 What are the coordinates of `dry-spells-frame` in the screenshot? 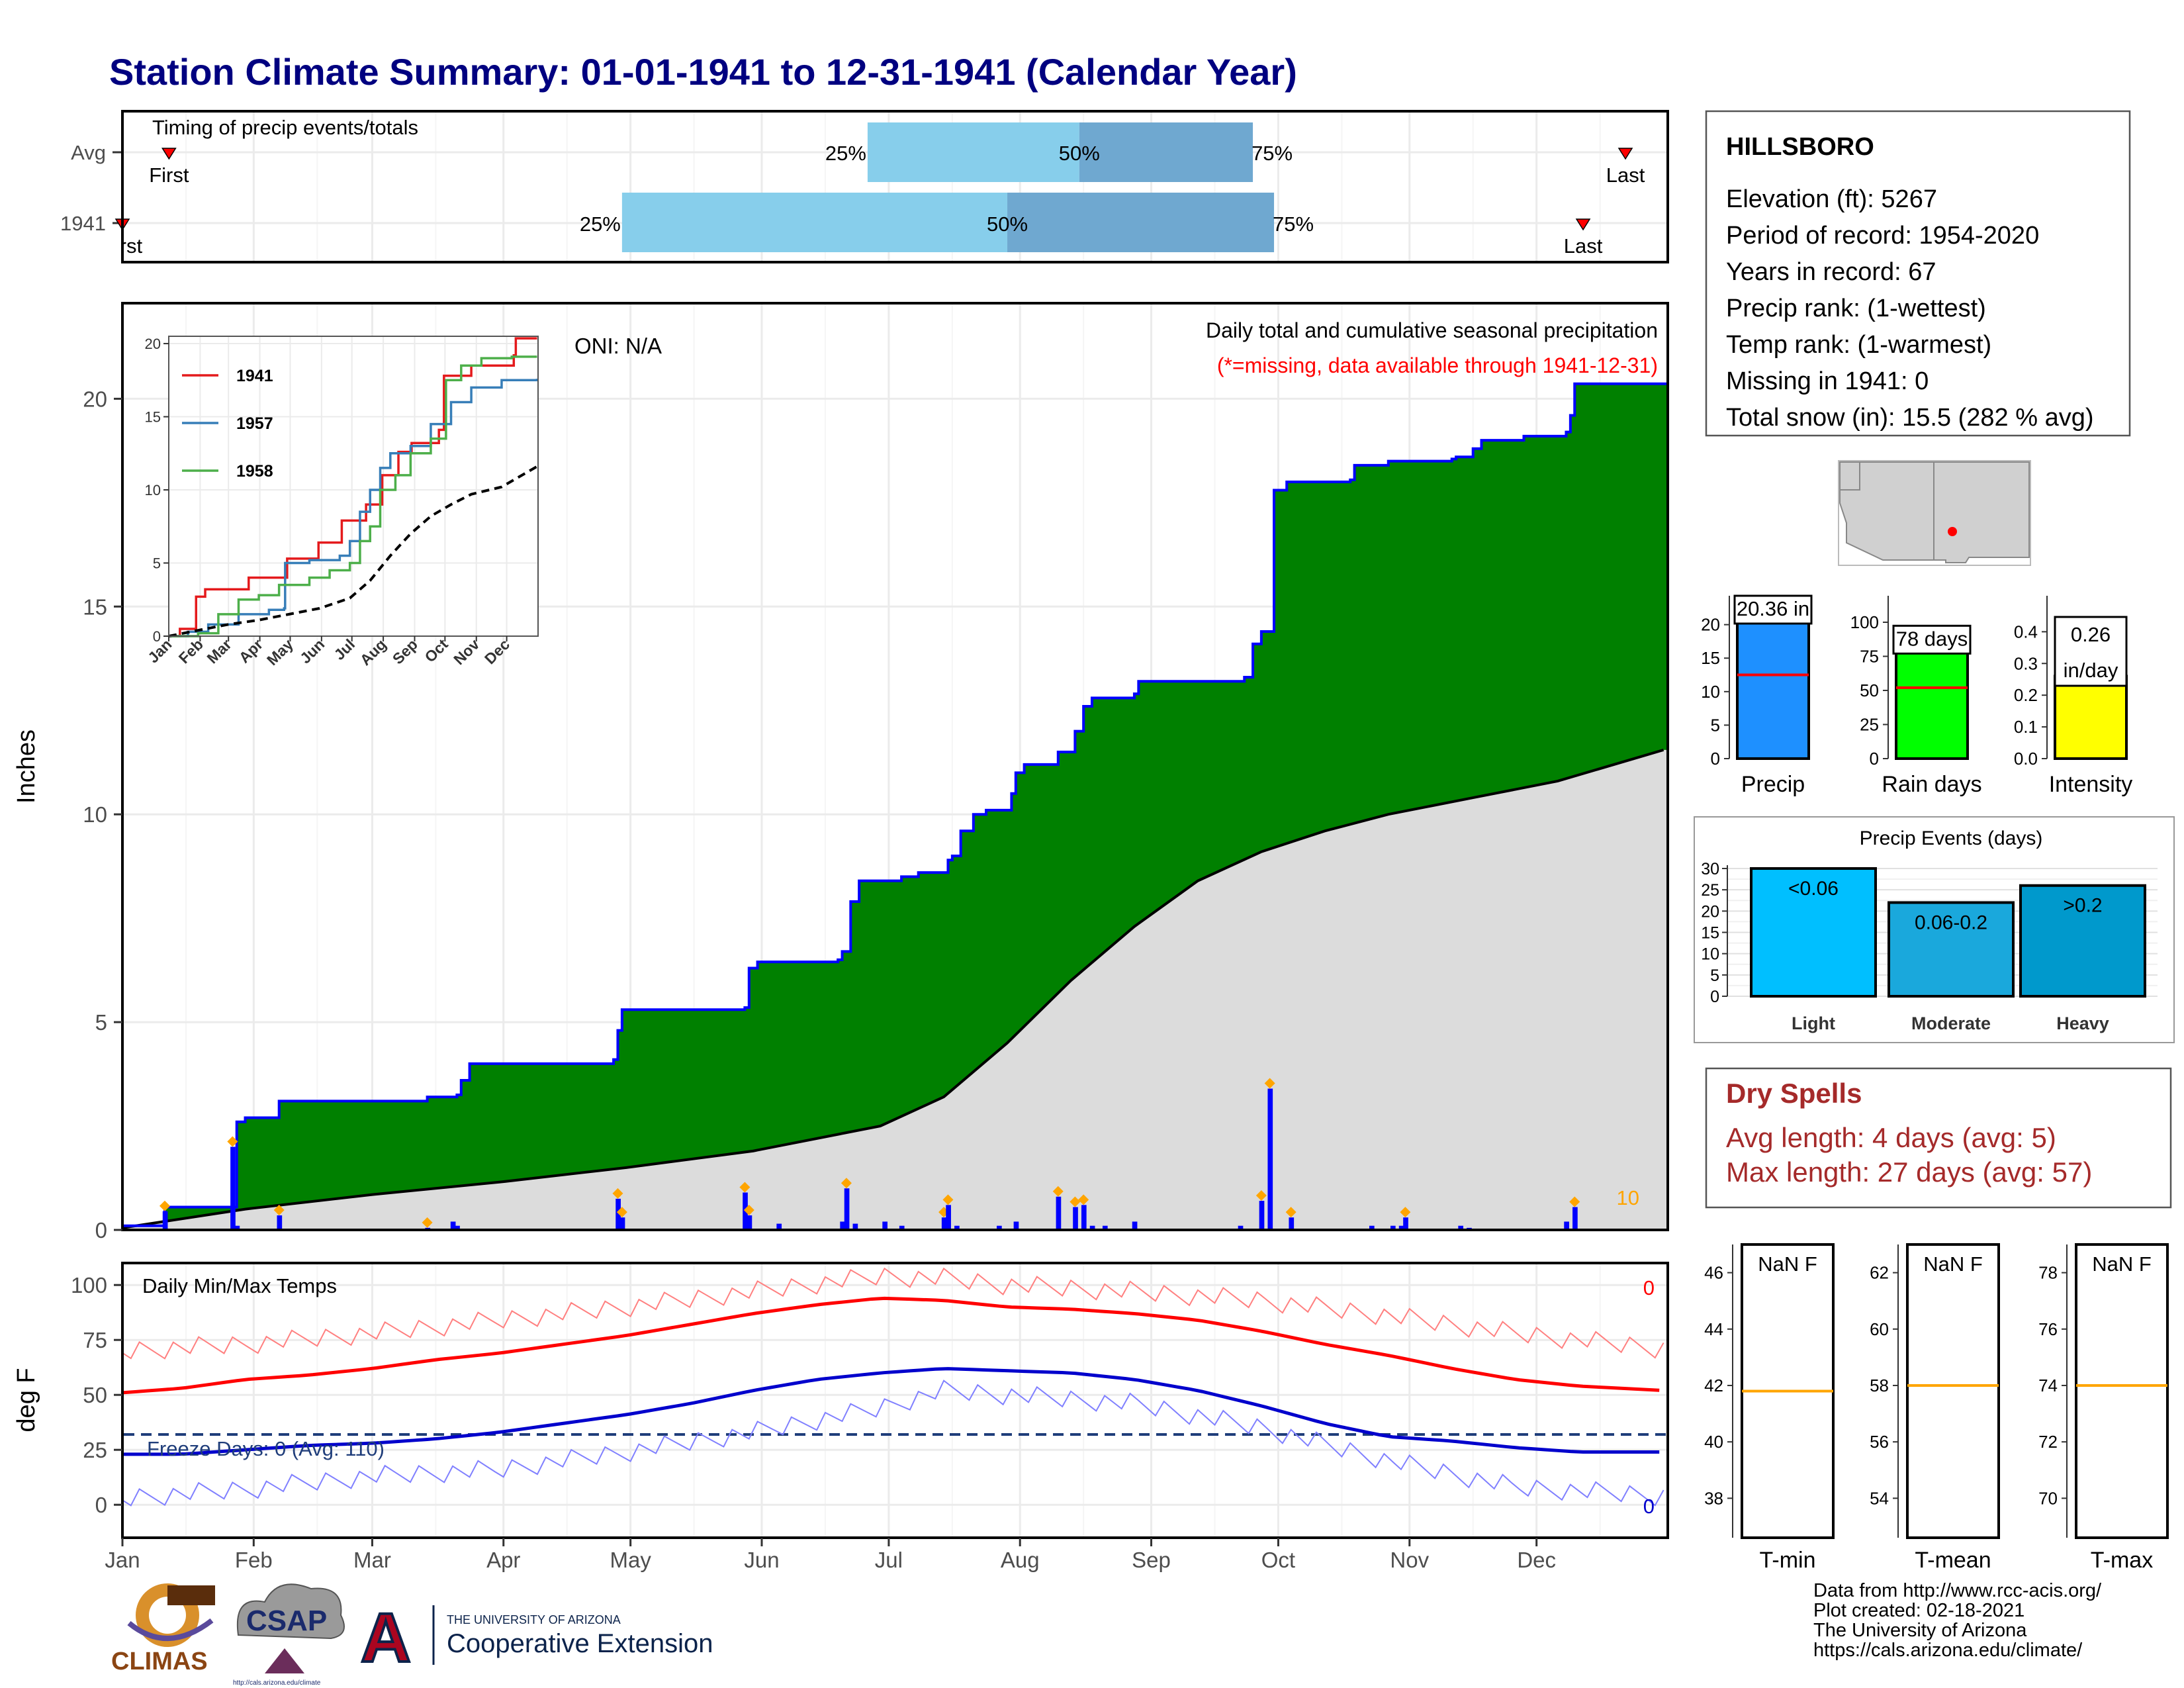 It's located at (1939, 1138).